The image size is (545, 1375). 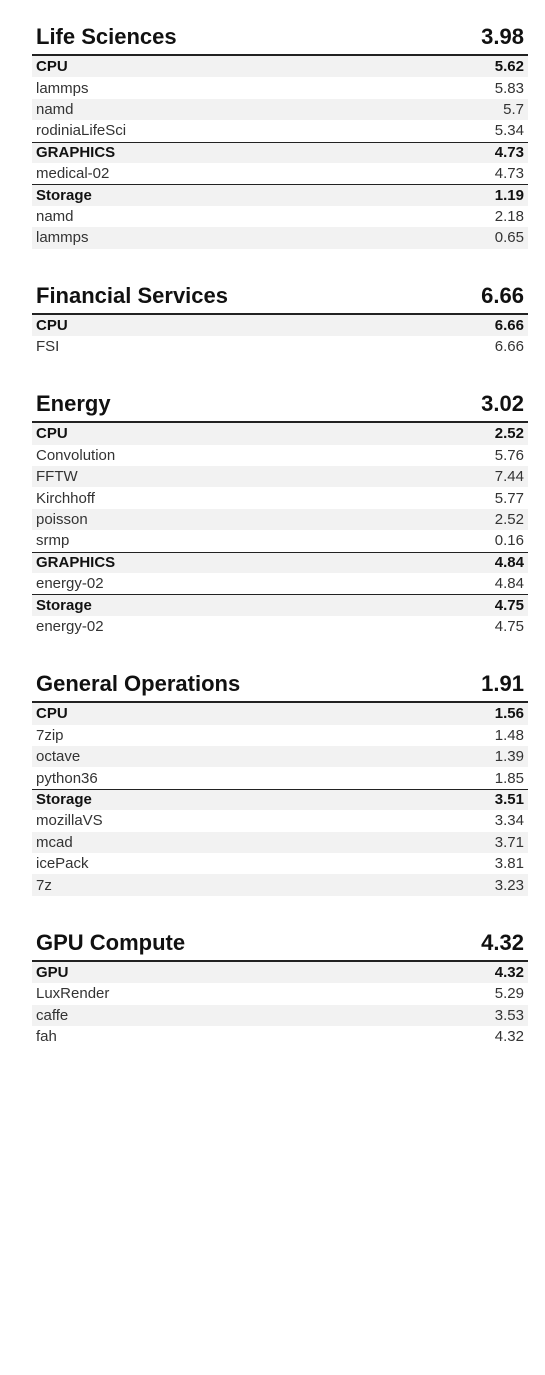 What do you see at coordinates (509, 735) in the screenshot?
I see `benchmark-value: 1.48` at bounding box center [509, 735].